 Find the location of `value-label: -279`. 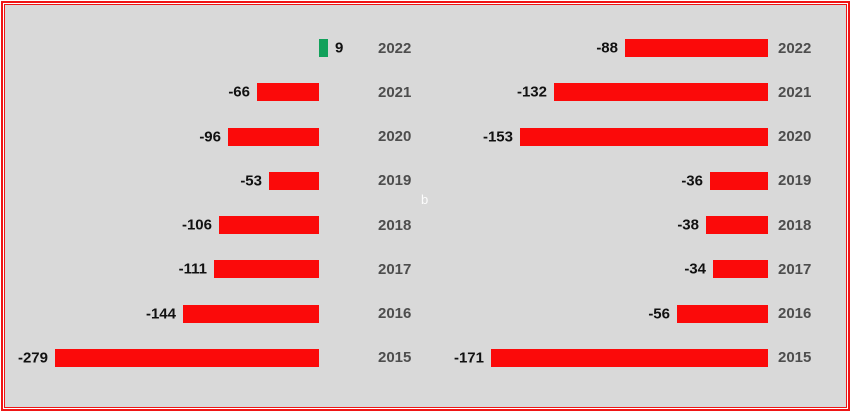

value-label: -279 is located at coordinates (32, 358).